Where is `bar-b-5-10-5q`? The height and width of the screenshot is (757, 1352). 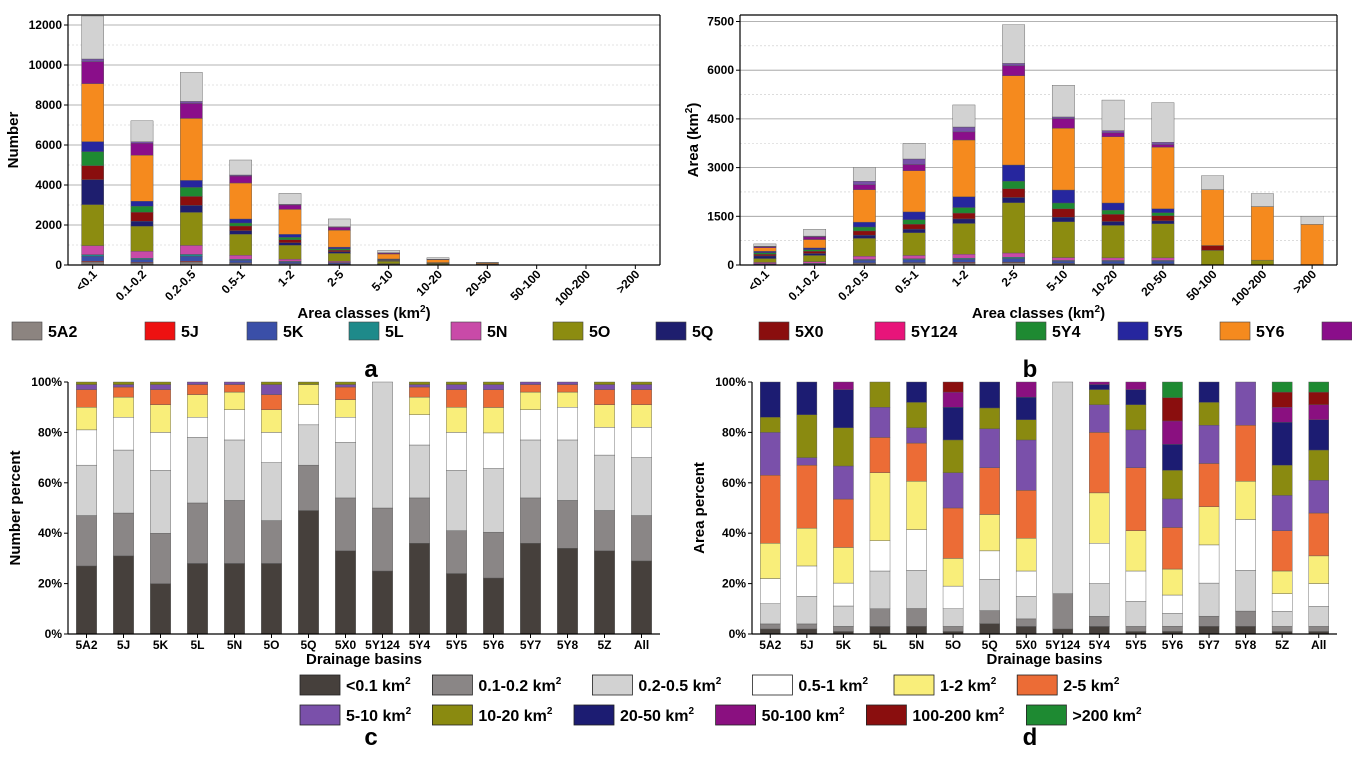
bar-b-5-10-5q is located at coordinates (1063, 219).